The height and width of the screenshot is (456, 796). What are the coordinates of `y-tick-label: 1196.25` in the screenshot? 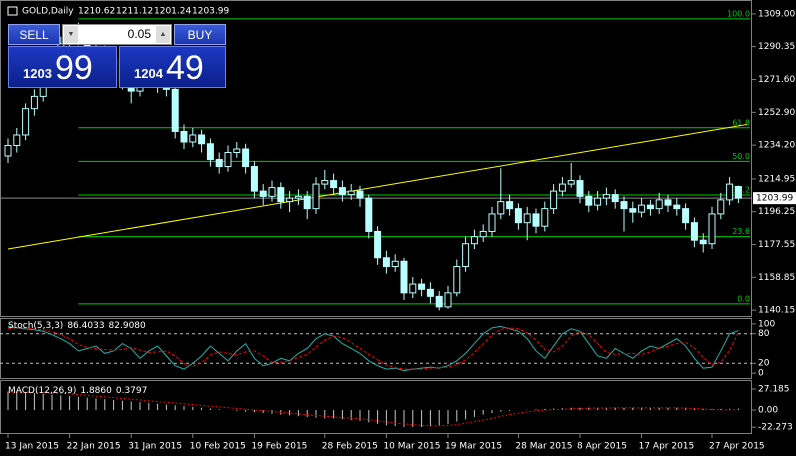 It's located at (776, 212).